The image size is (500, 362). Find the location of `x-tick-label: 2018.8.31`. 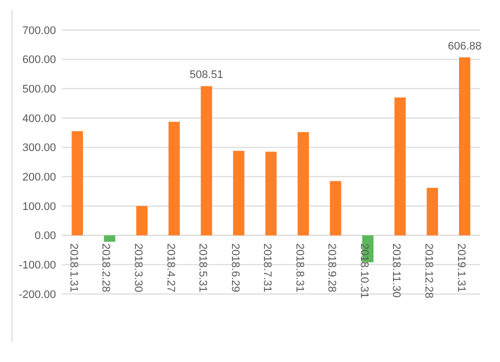

x-tick-label: 2018.8.31 is located at coordinates (299, 267).